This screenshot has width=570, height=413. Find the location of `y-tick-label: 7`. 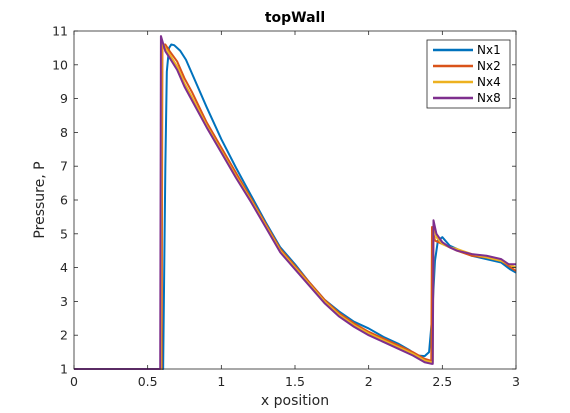

y-tick-label: 7 is located at coordinates (64, 166).